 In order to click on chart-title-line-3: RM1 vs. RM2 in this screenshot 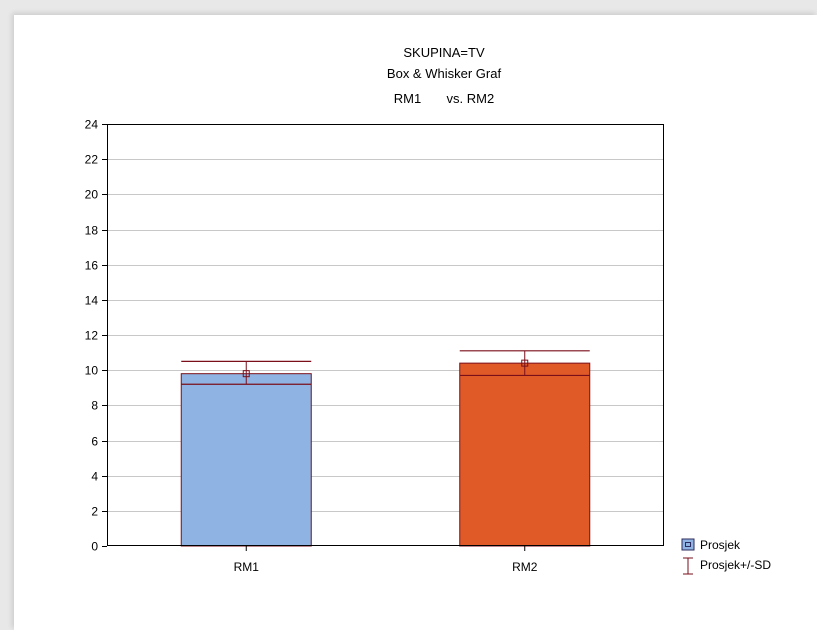, I will do `click(444, 98)`.